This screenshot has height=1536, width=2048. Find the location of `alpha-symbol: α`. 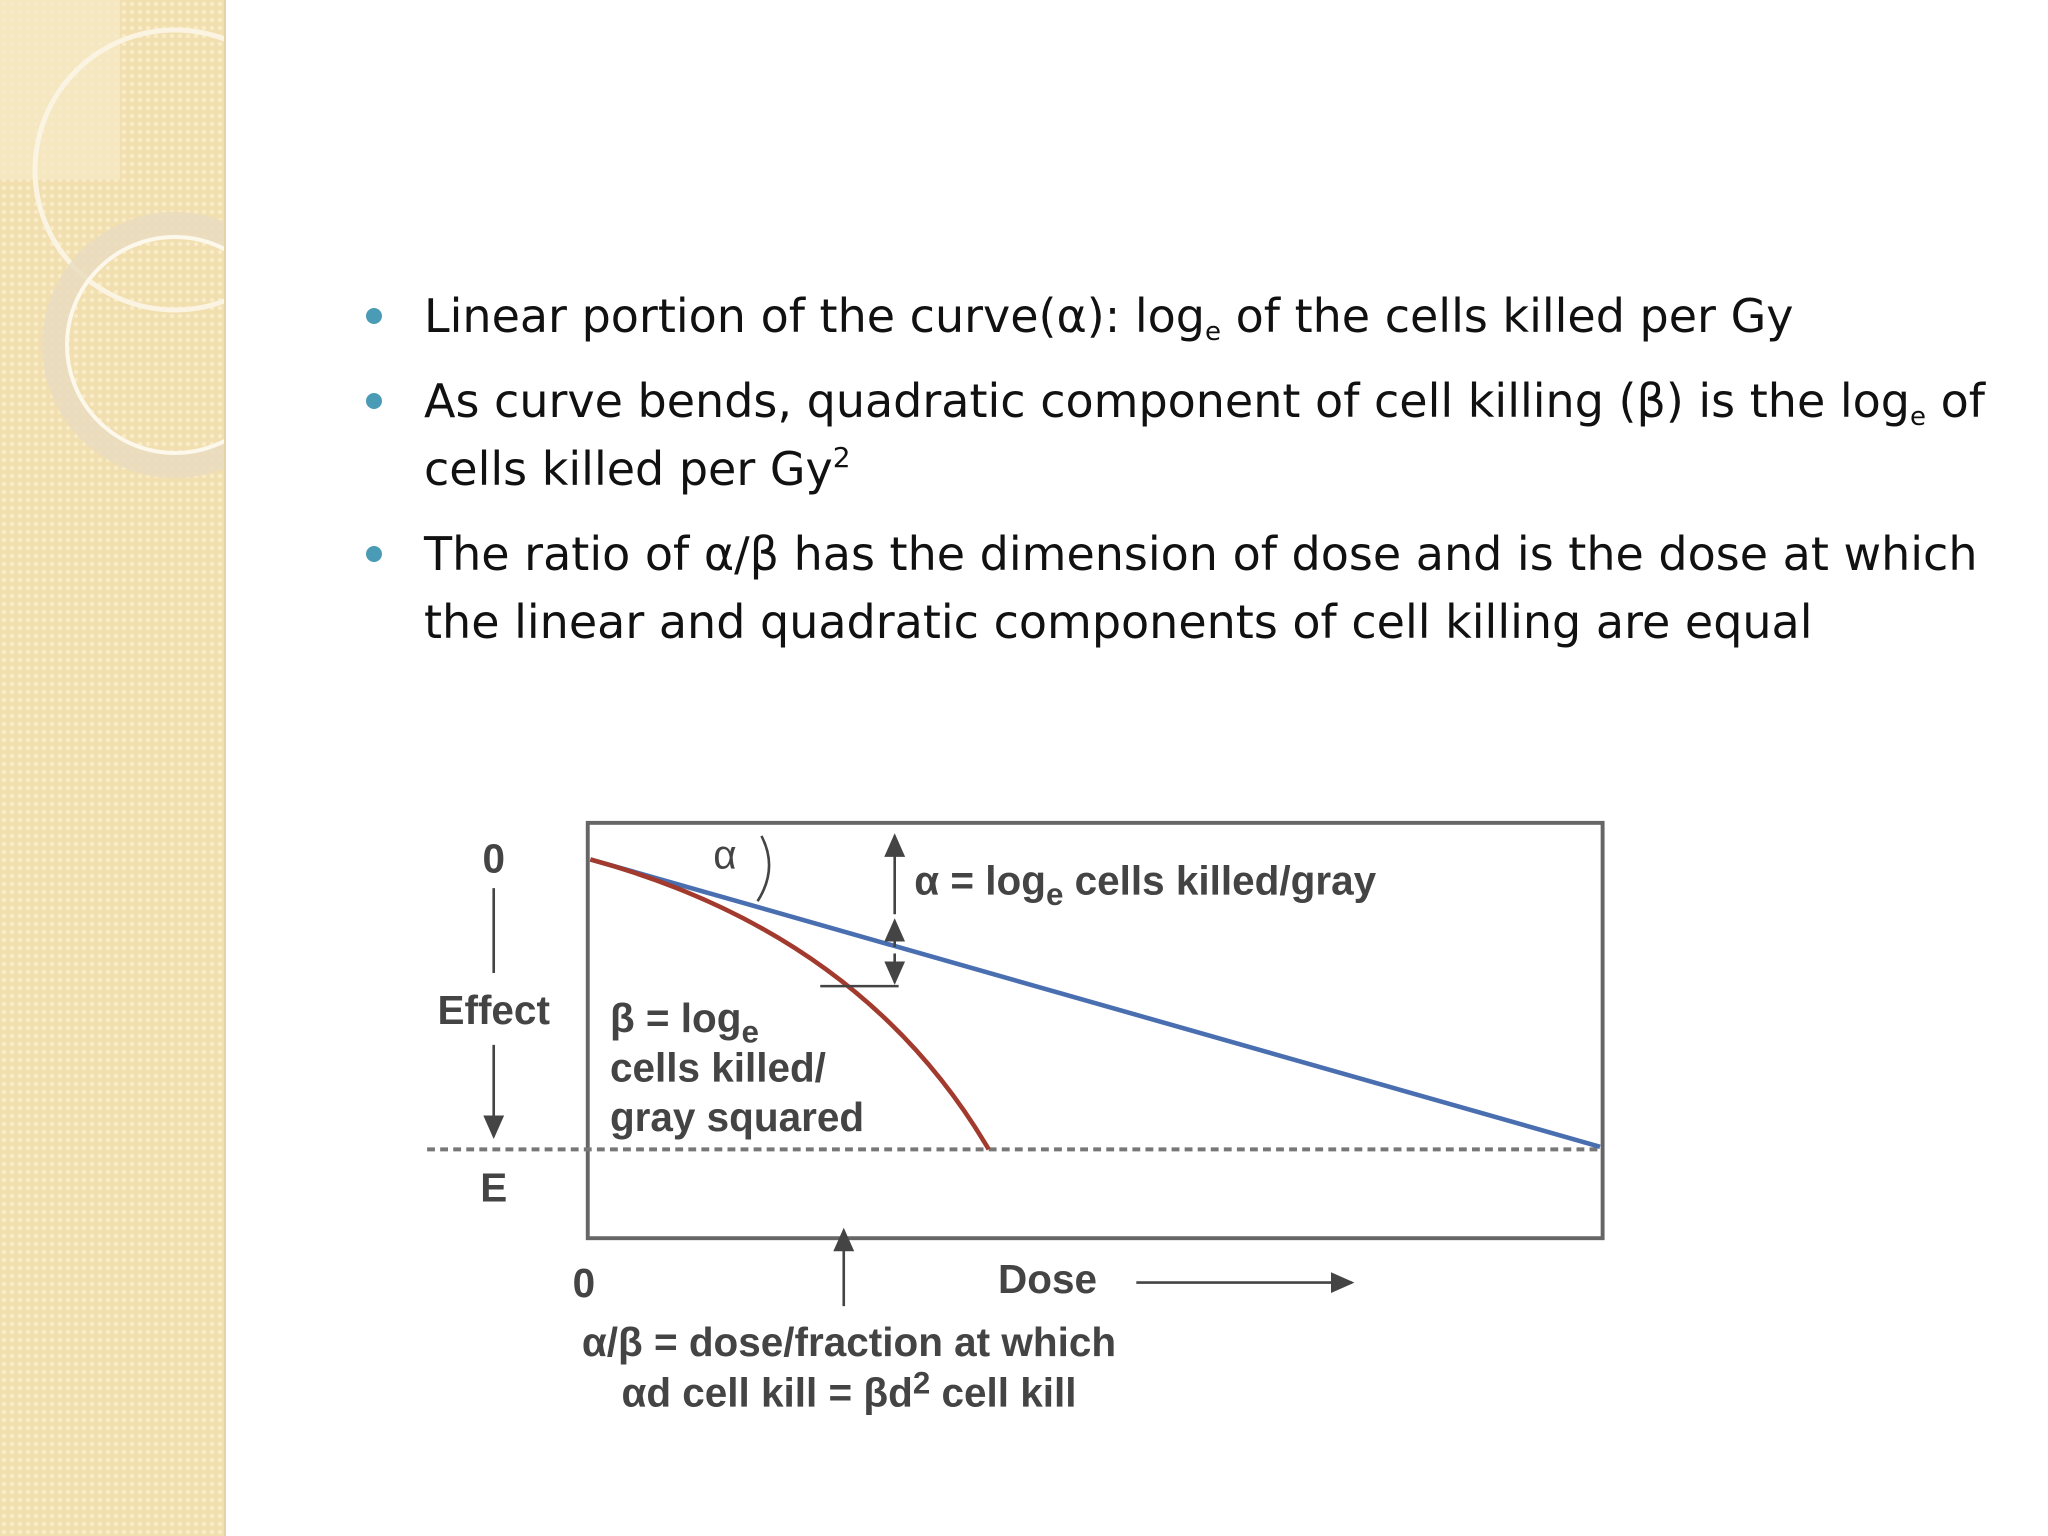

alpha-symbol: α is located at coordinates (724, 855).